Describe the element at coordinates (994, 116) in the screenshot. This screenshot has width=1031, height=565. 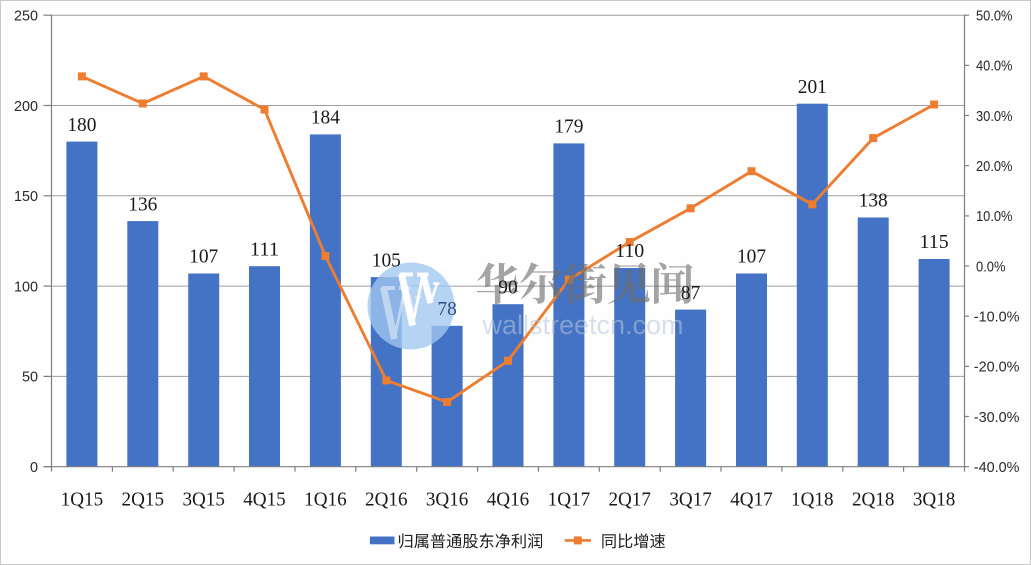
I see `svg-text: 30.0%` at that location.